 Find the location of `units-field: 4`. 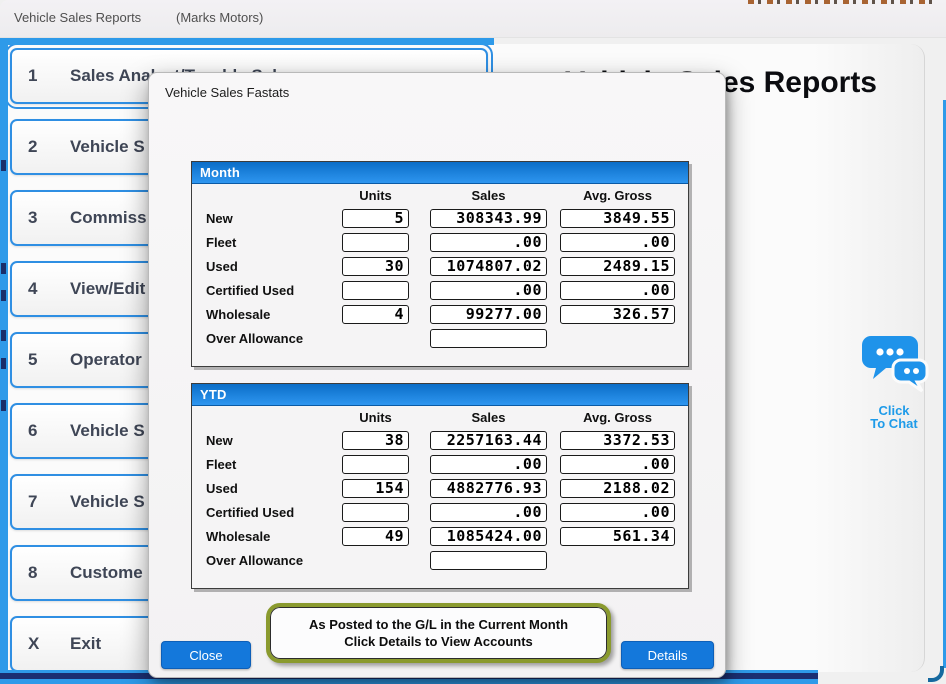

units-field: 4 is located at coordinates (375, 314).